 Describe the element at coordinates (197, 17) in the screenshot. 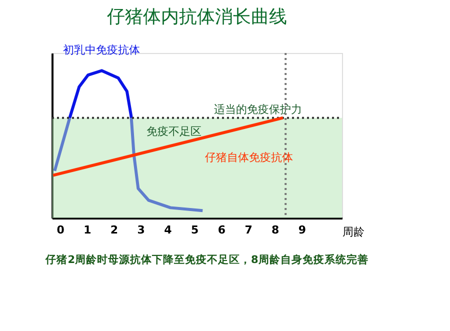

I see `chart-title: 仔猪体内抗体消长曲线` at that location.